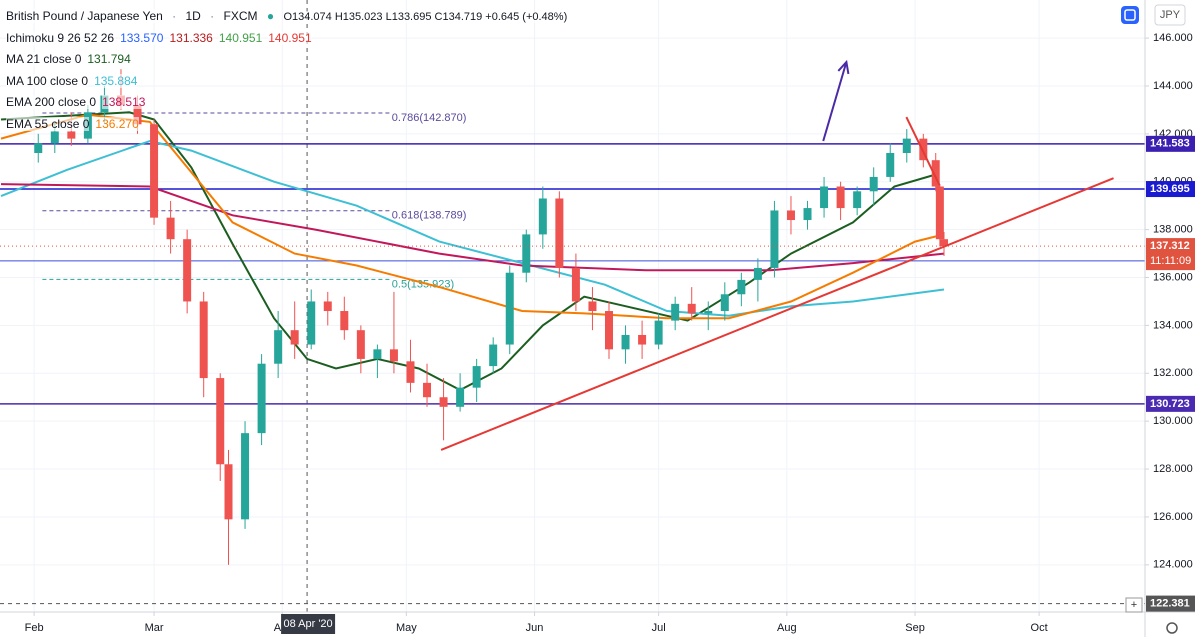 The height and width of the screenshot is (637, 1195). Describe the element at coordinates (787, 628) in the screenshot. I see `x-tick-label: Aug` at that location.